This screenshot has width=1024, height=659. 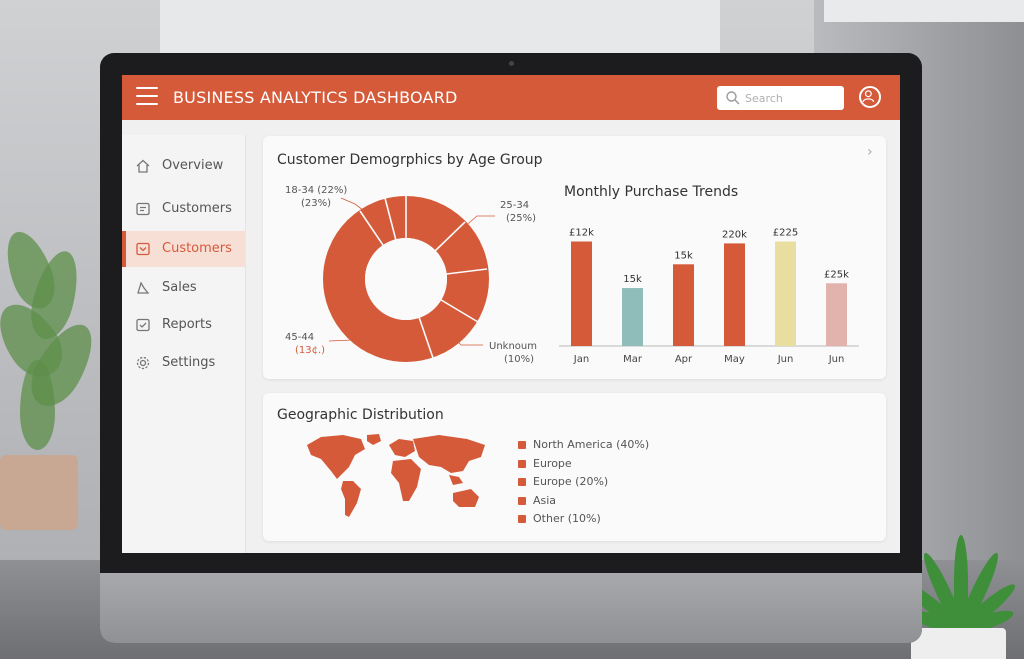 What do you see at coordinates (410, 160) in the screenshot?
I see `demographics-title: Customer Demogrphics by Age Group` at bounding box center [410, 160].